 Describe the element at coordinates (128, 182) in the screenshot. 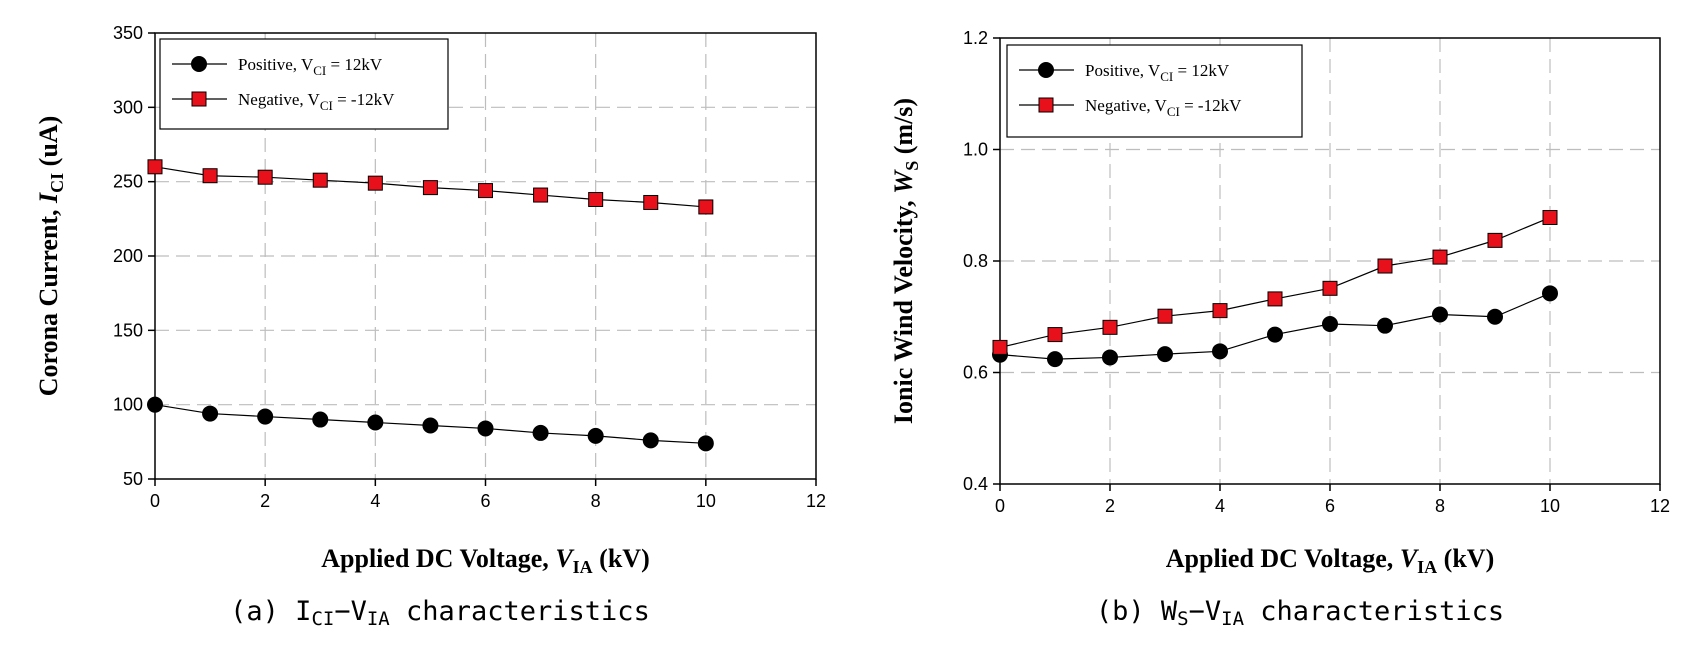

I see `y-tick-label: 250` at that location.